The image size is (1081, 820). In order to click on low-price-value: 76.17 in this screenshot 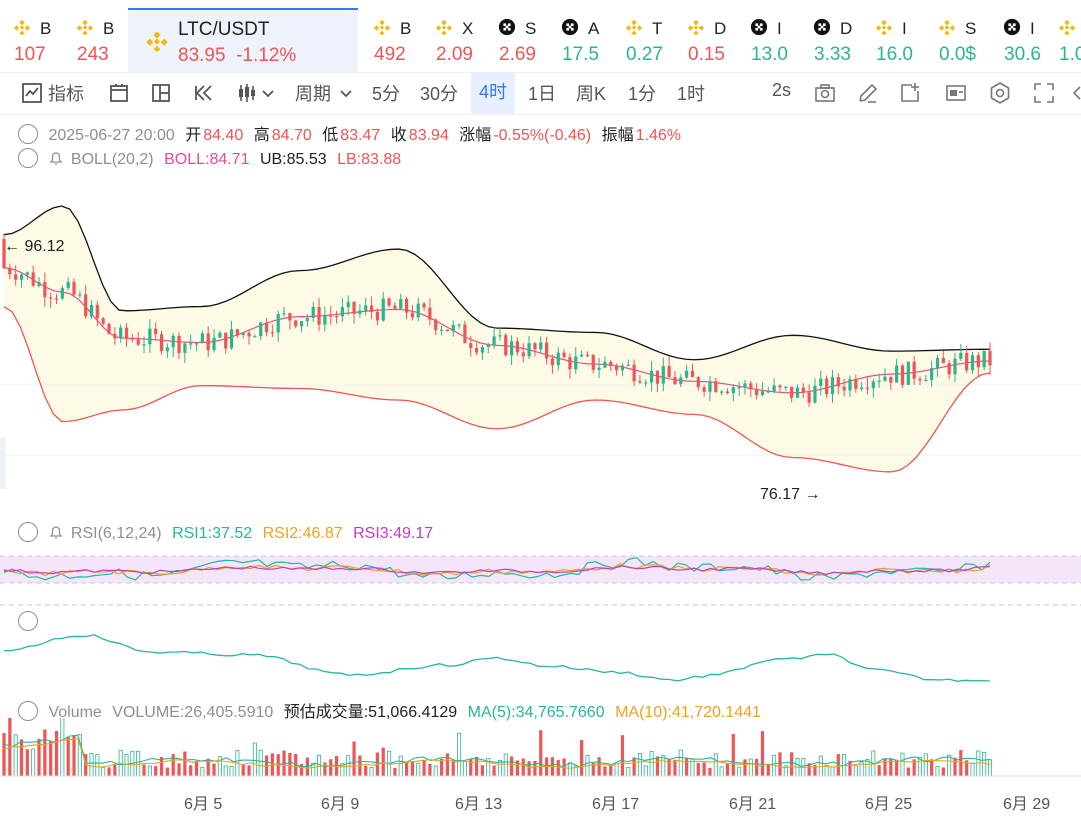, I will do `click(780, 494)`.